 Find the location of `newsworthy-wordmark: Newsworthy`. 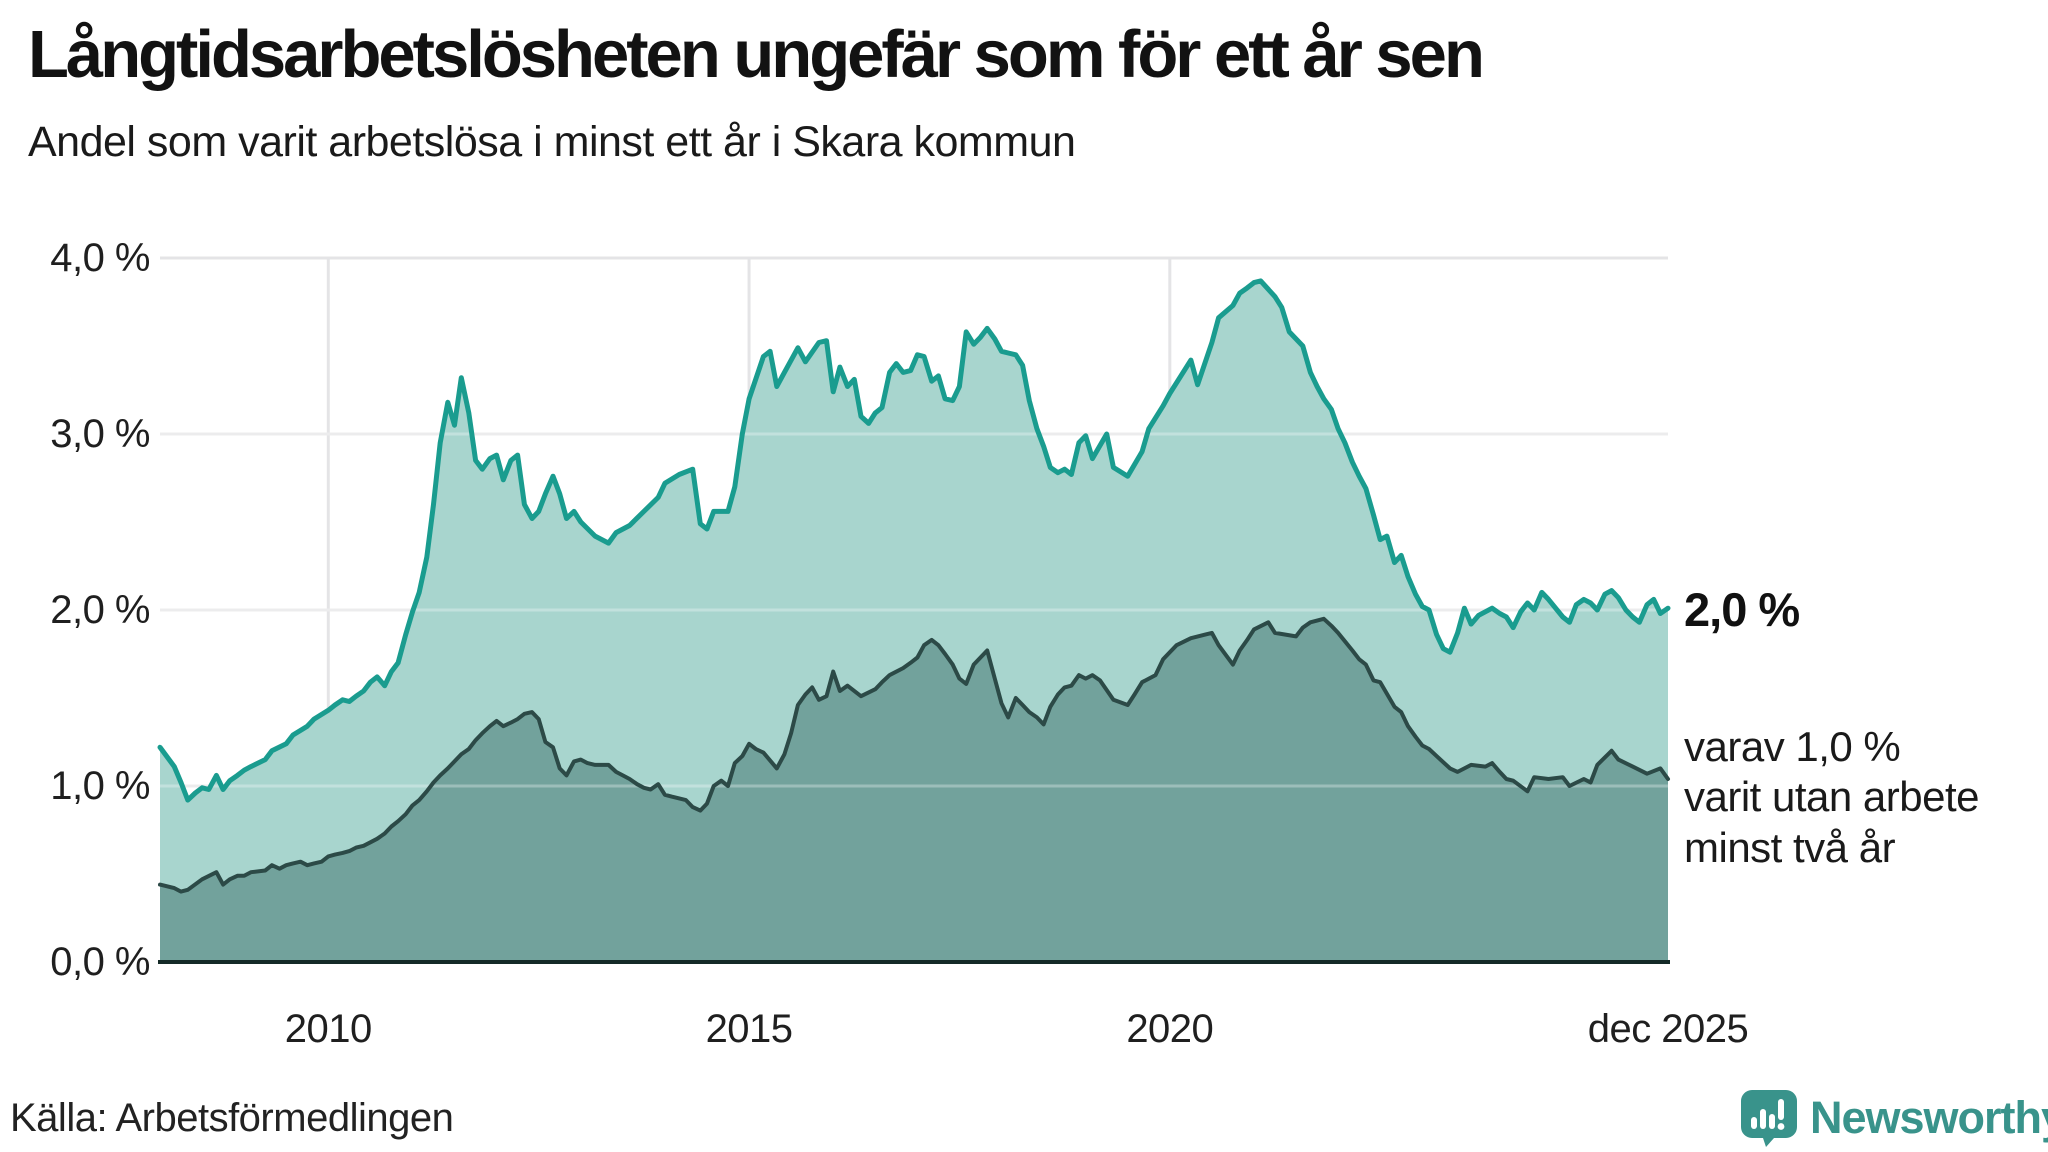

newsworthy-wordmark: Newsworthy is located at coordinates (1929, 1117).